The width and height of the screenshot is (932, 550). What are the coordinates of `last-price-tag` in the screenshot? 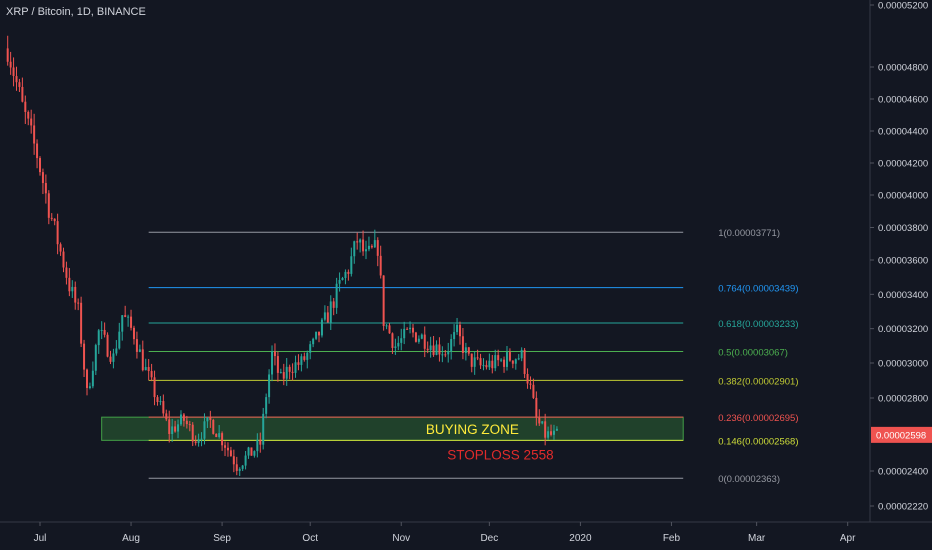 It's located at (901, 434).